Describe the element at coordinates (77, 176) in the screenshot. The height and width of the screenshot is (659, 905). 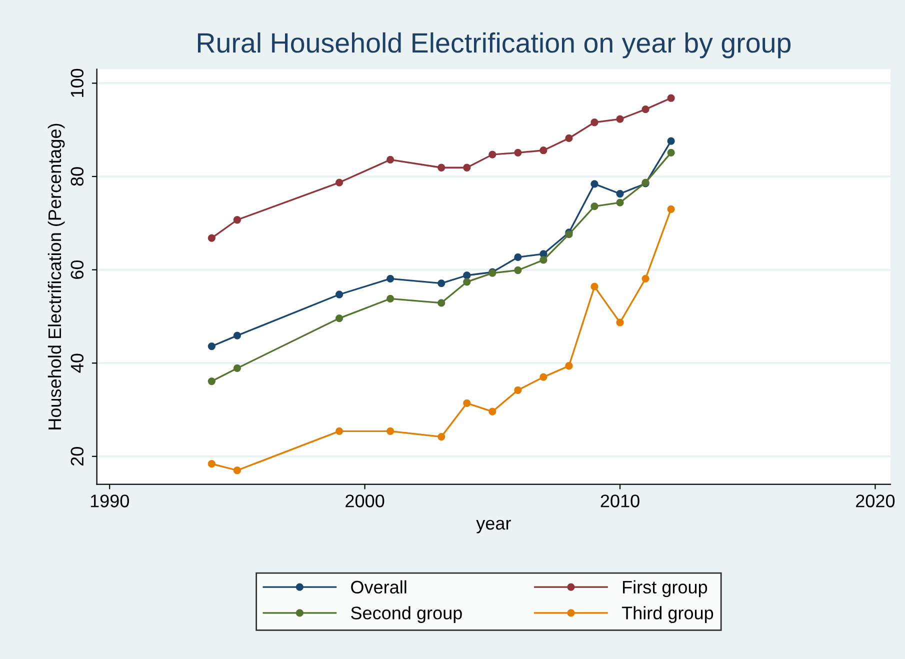
I see `y-tick-label: 80` at that location.